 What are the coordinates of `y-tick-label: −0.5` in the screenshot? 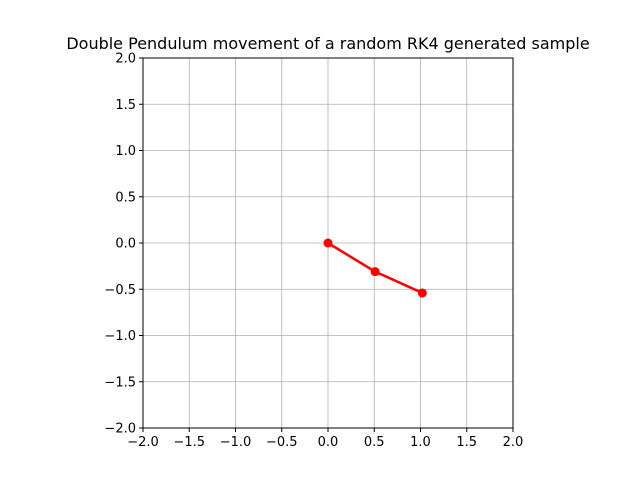 It's located at (120, 290).